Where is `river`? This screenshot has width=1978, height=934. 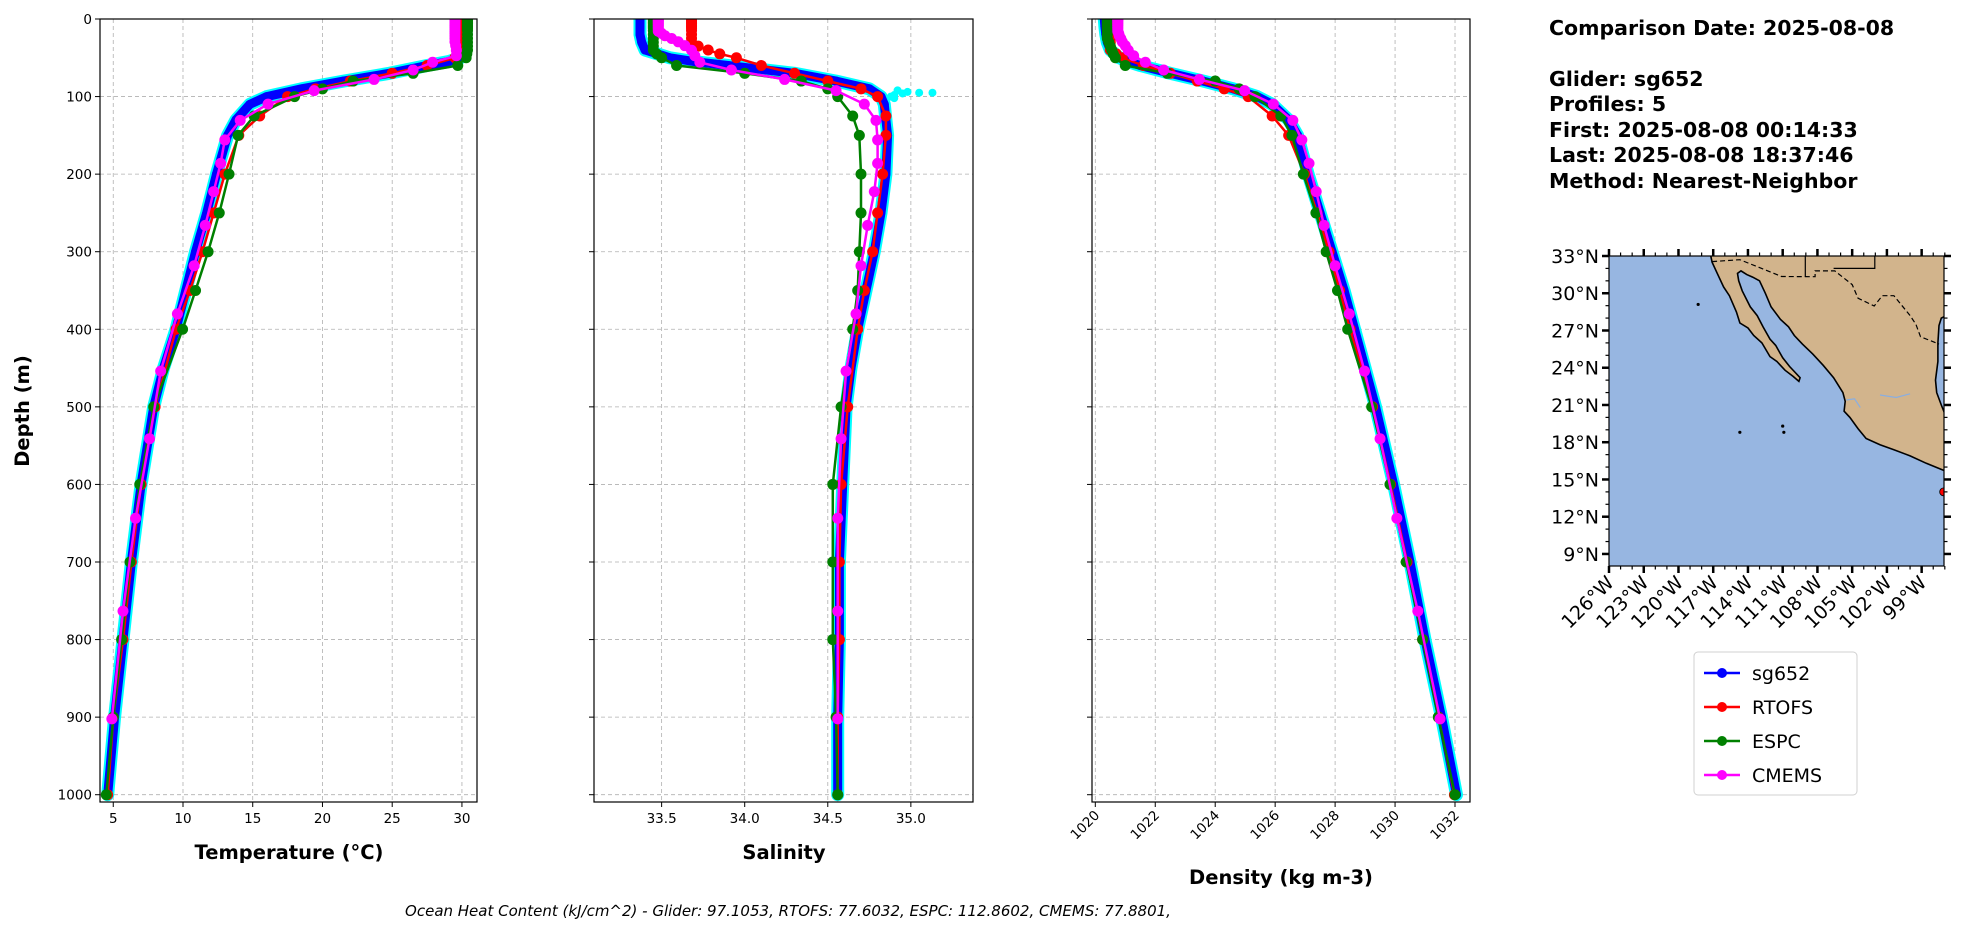
river is located at coordinates (1853, 403).